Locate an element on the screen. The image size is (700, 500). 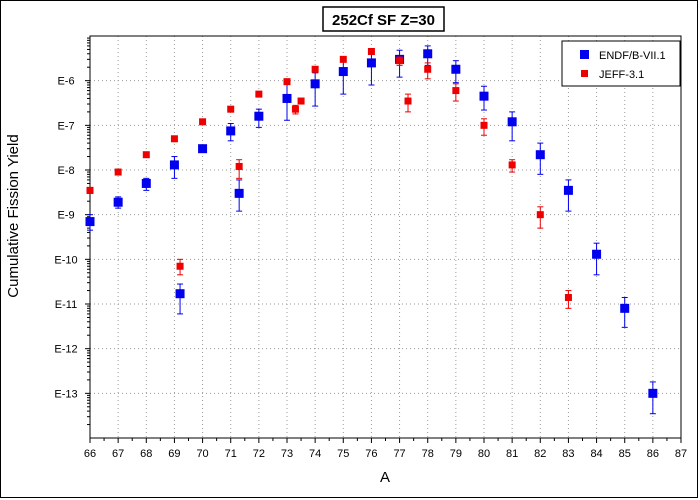
chart-title-group: 252Cf SF Z=30 is located at coordinates (383, 19).